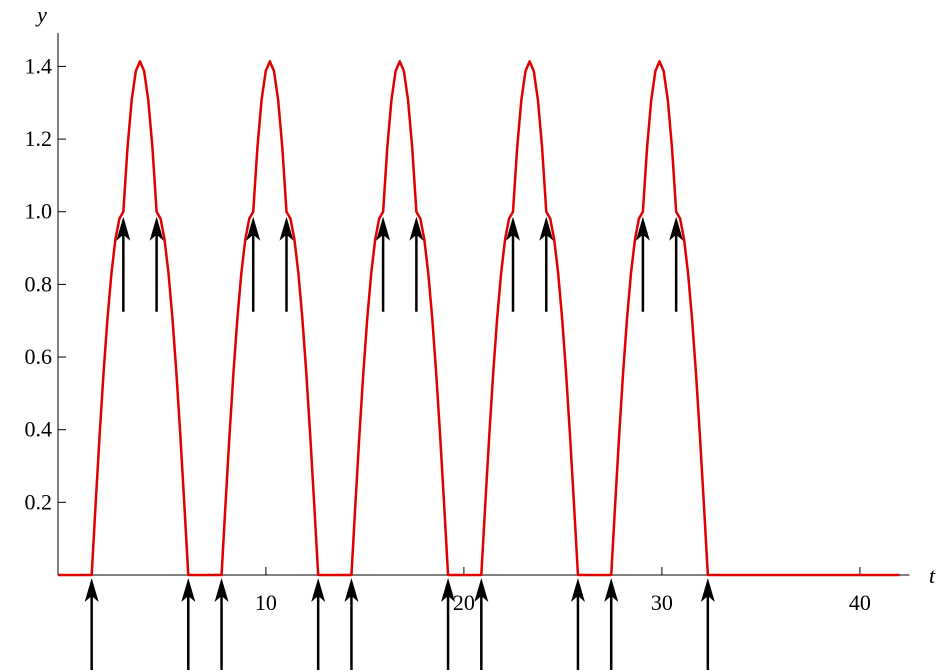  Describe the element at coordinates (39, 138) in the screenshot. I see `y-tick-label: 1.2` at that location.